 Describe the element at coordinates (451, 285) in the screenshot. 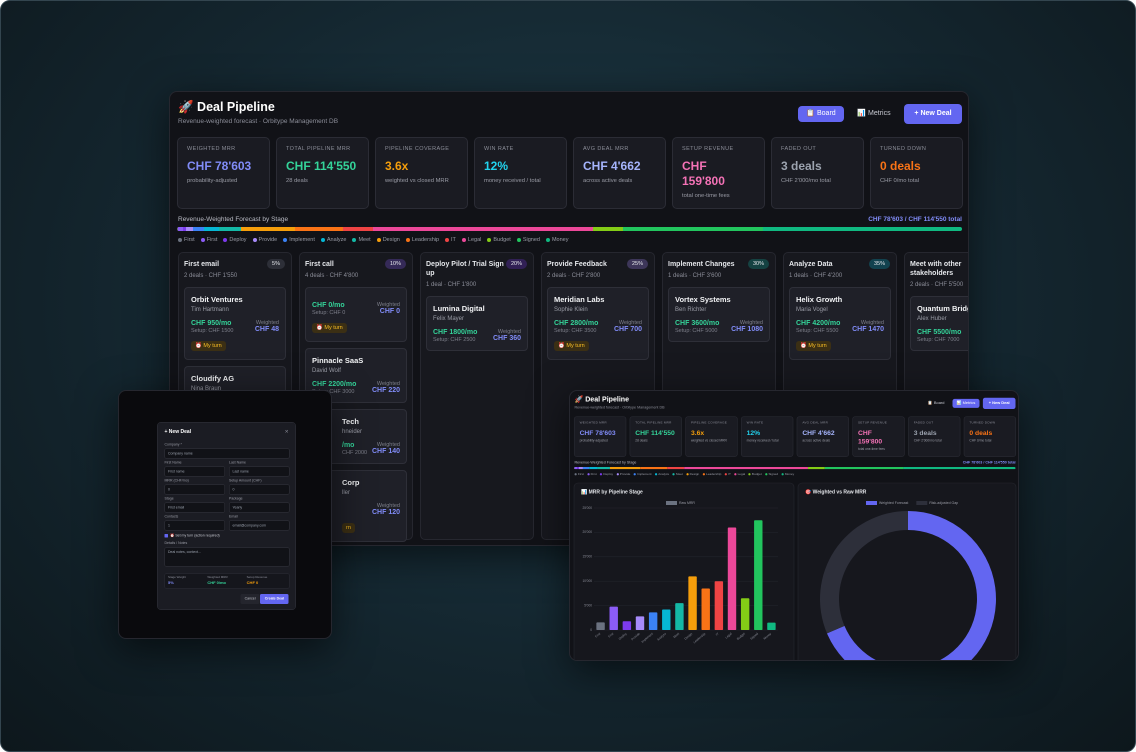

I see `column-summary: 1 deal · CHF 1'800` at that location.